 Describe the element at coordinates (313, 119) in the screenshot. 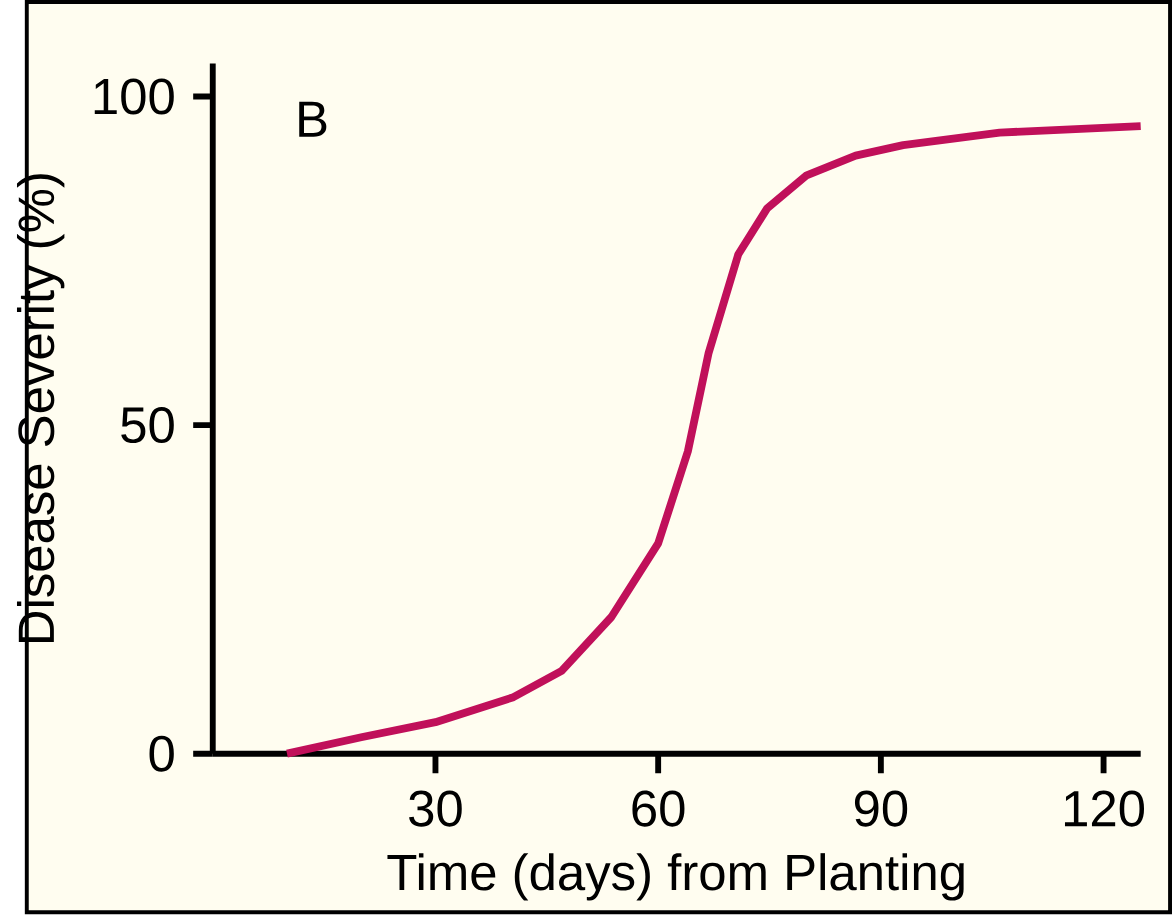

I see `annotation: B` at that location.